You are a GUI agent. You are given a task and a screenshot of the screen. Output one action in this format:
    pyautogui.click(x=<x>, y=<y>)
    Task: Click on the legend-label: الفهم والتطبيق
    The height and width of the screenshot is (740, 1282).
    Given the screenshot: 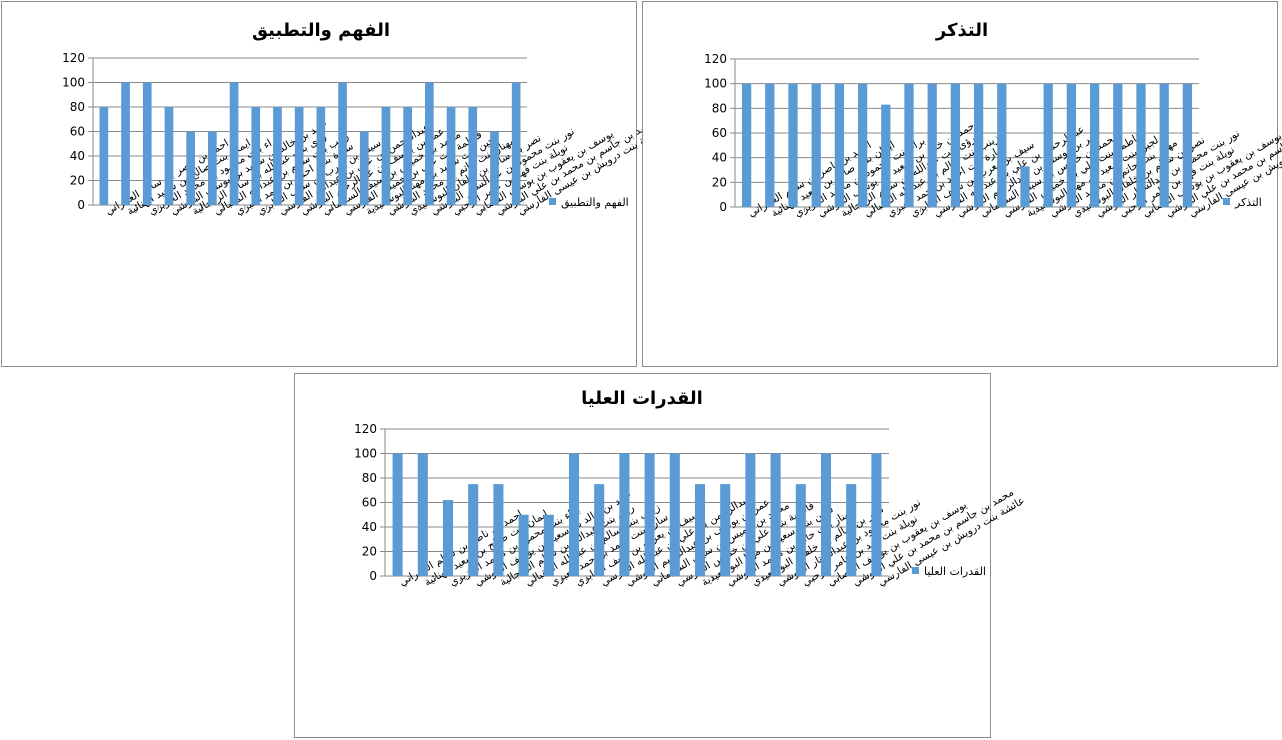 What is the action you would take?
    pyautogui.click(x=595, y=203)
    